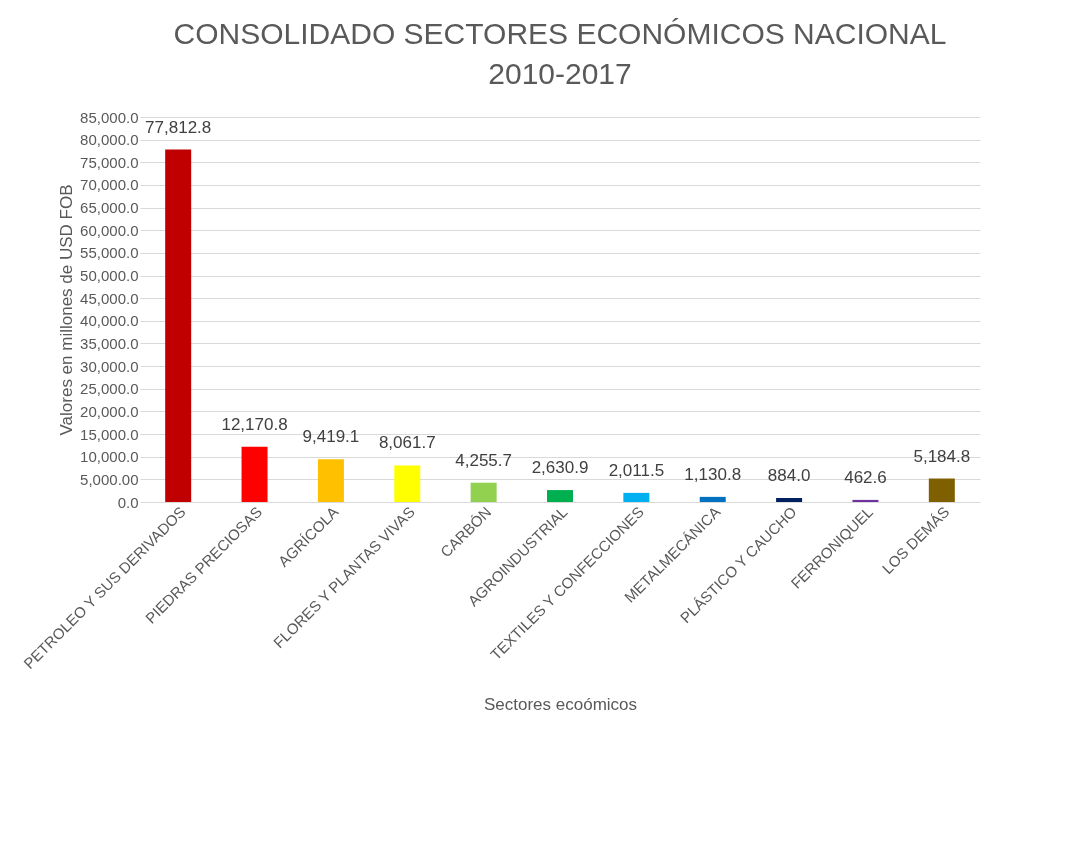  Describe the element at coordinates (109, 457) in the screenshot. I see `y-tick-label: 10,000.0` at that location.